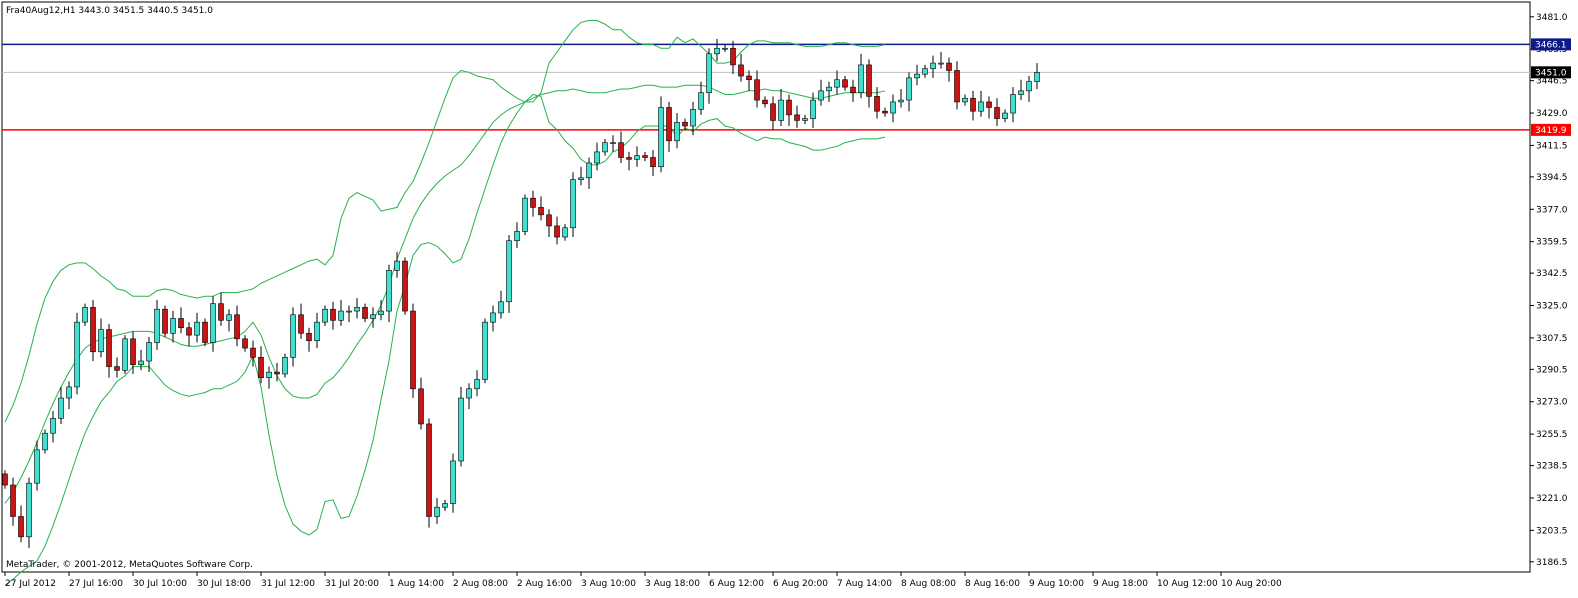 Image resolution: width=1578 pixels, height=598 pixels. Describe the element at coordinates (1551, 73) in the screenshot. I see `level-tag-label: 3451.0` at that location.